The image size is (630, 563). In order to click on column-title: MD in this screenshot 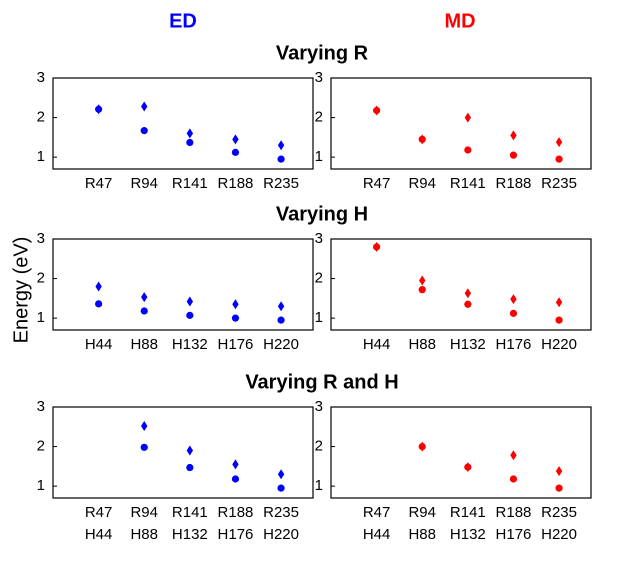, I will do `click(459, 21)`.